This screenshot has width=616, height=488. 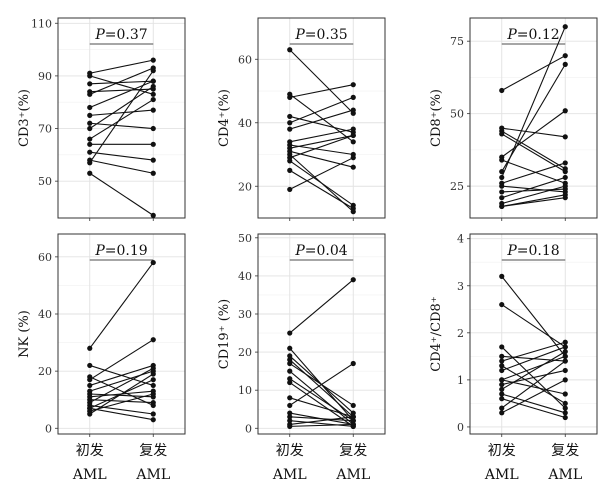 I want to click on y-tick-label: 30, so click(x=245, y=314).